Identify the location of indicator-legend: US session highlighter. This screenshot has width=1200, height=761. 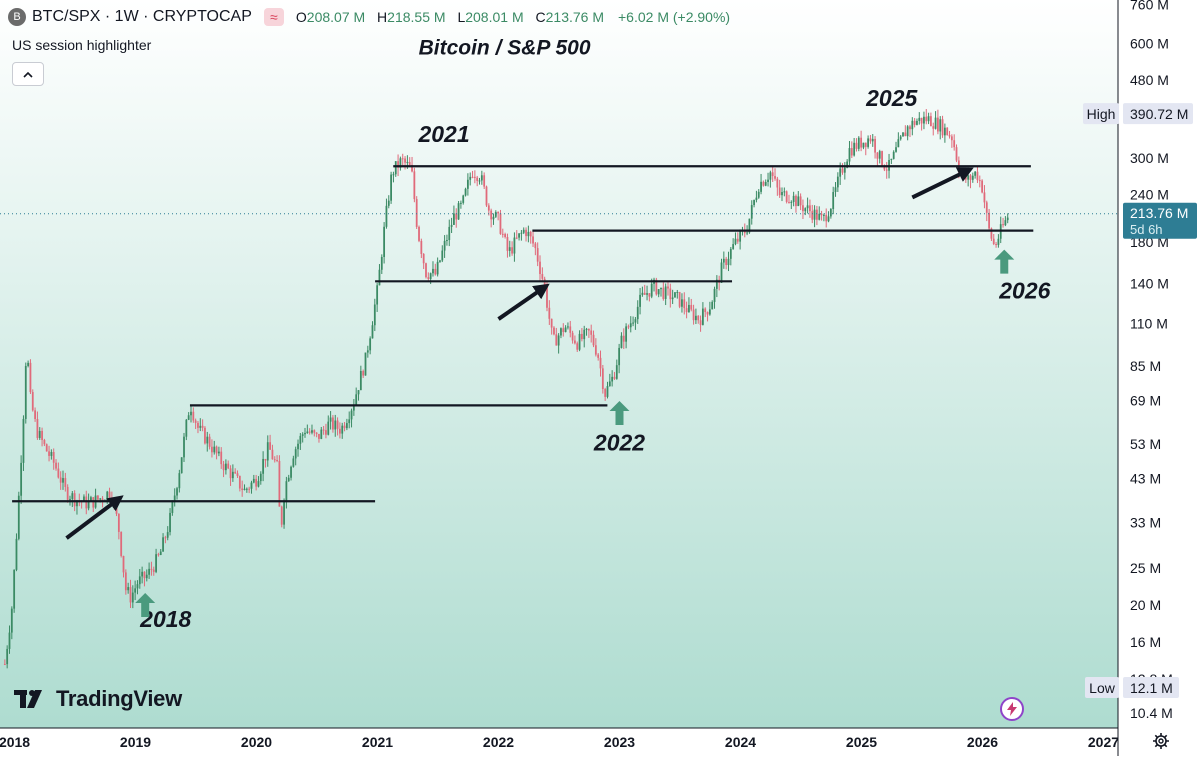
(82, 45).